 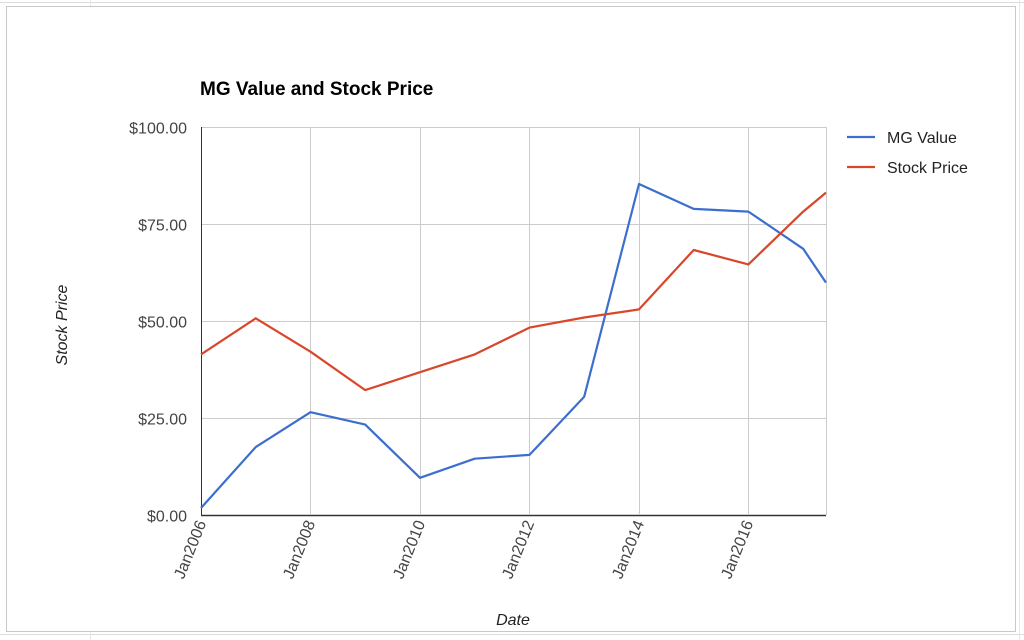 I want to click on legend-label: Stock Price, so click(x=927, y=168).